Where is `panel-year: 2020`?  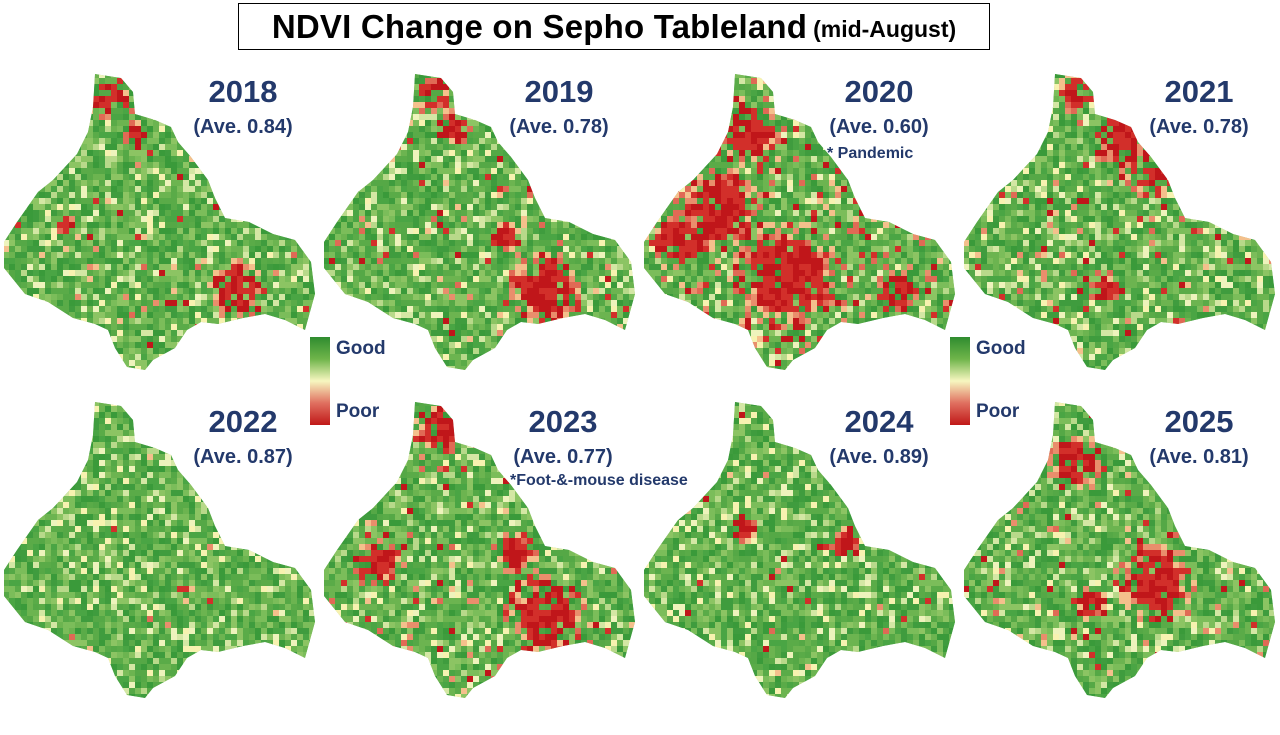
panel-year: 2020 is located at coordinates (879, 92).